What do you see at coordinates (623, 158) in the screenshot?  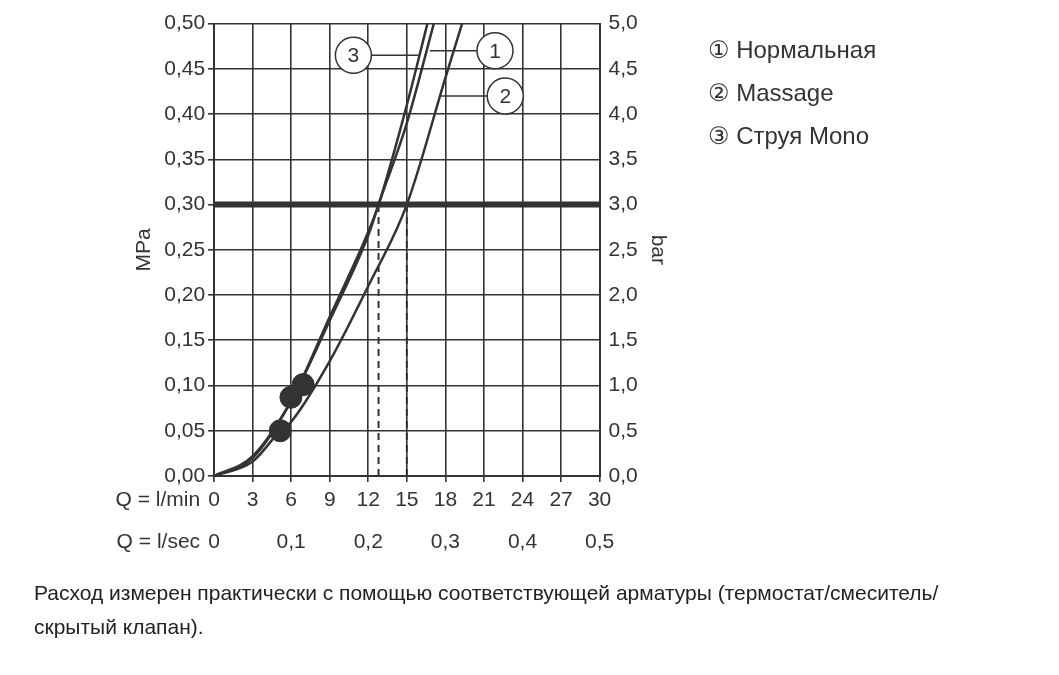 I see `y2-tick-label: 3,5` at bounding box center [623, 158].